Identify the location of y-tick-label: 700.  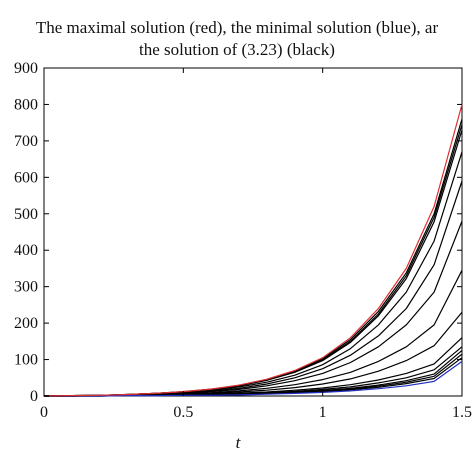
(26, 141).